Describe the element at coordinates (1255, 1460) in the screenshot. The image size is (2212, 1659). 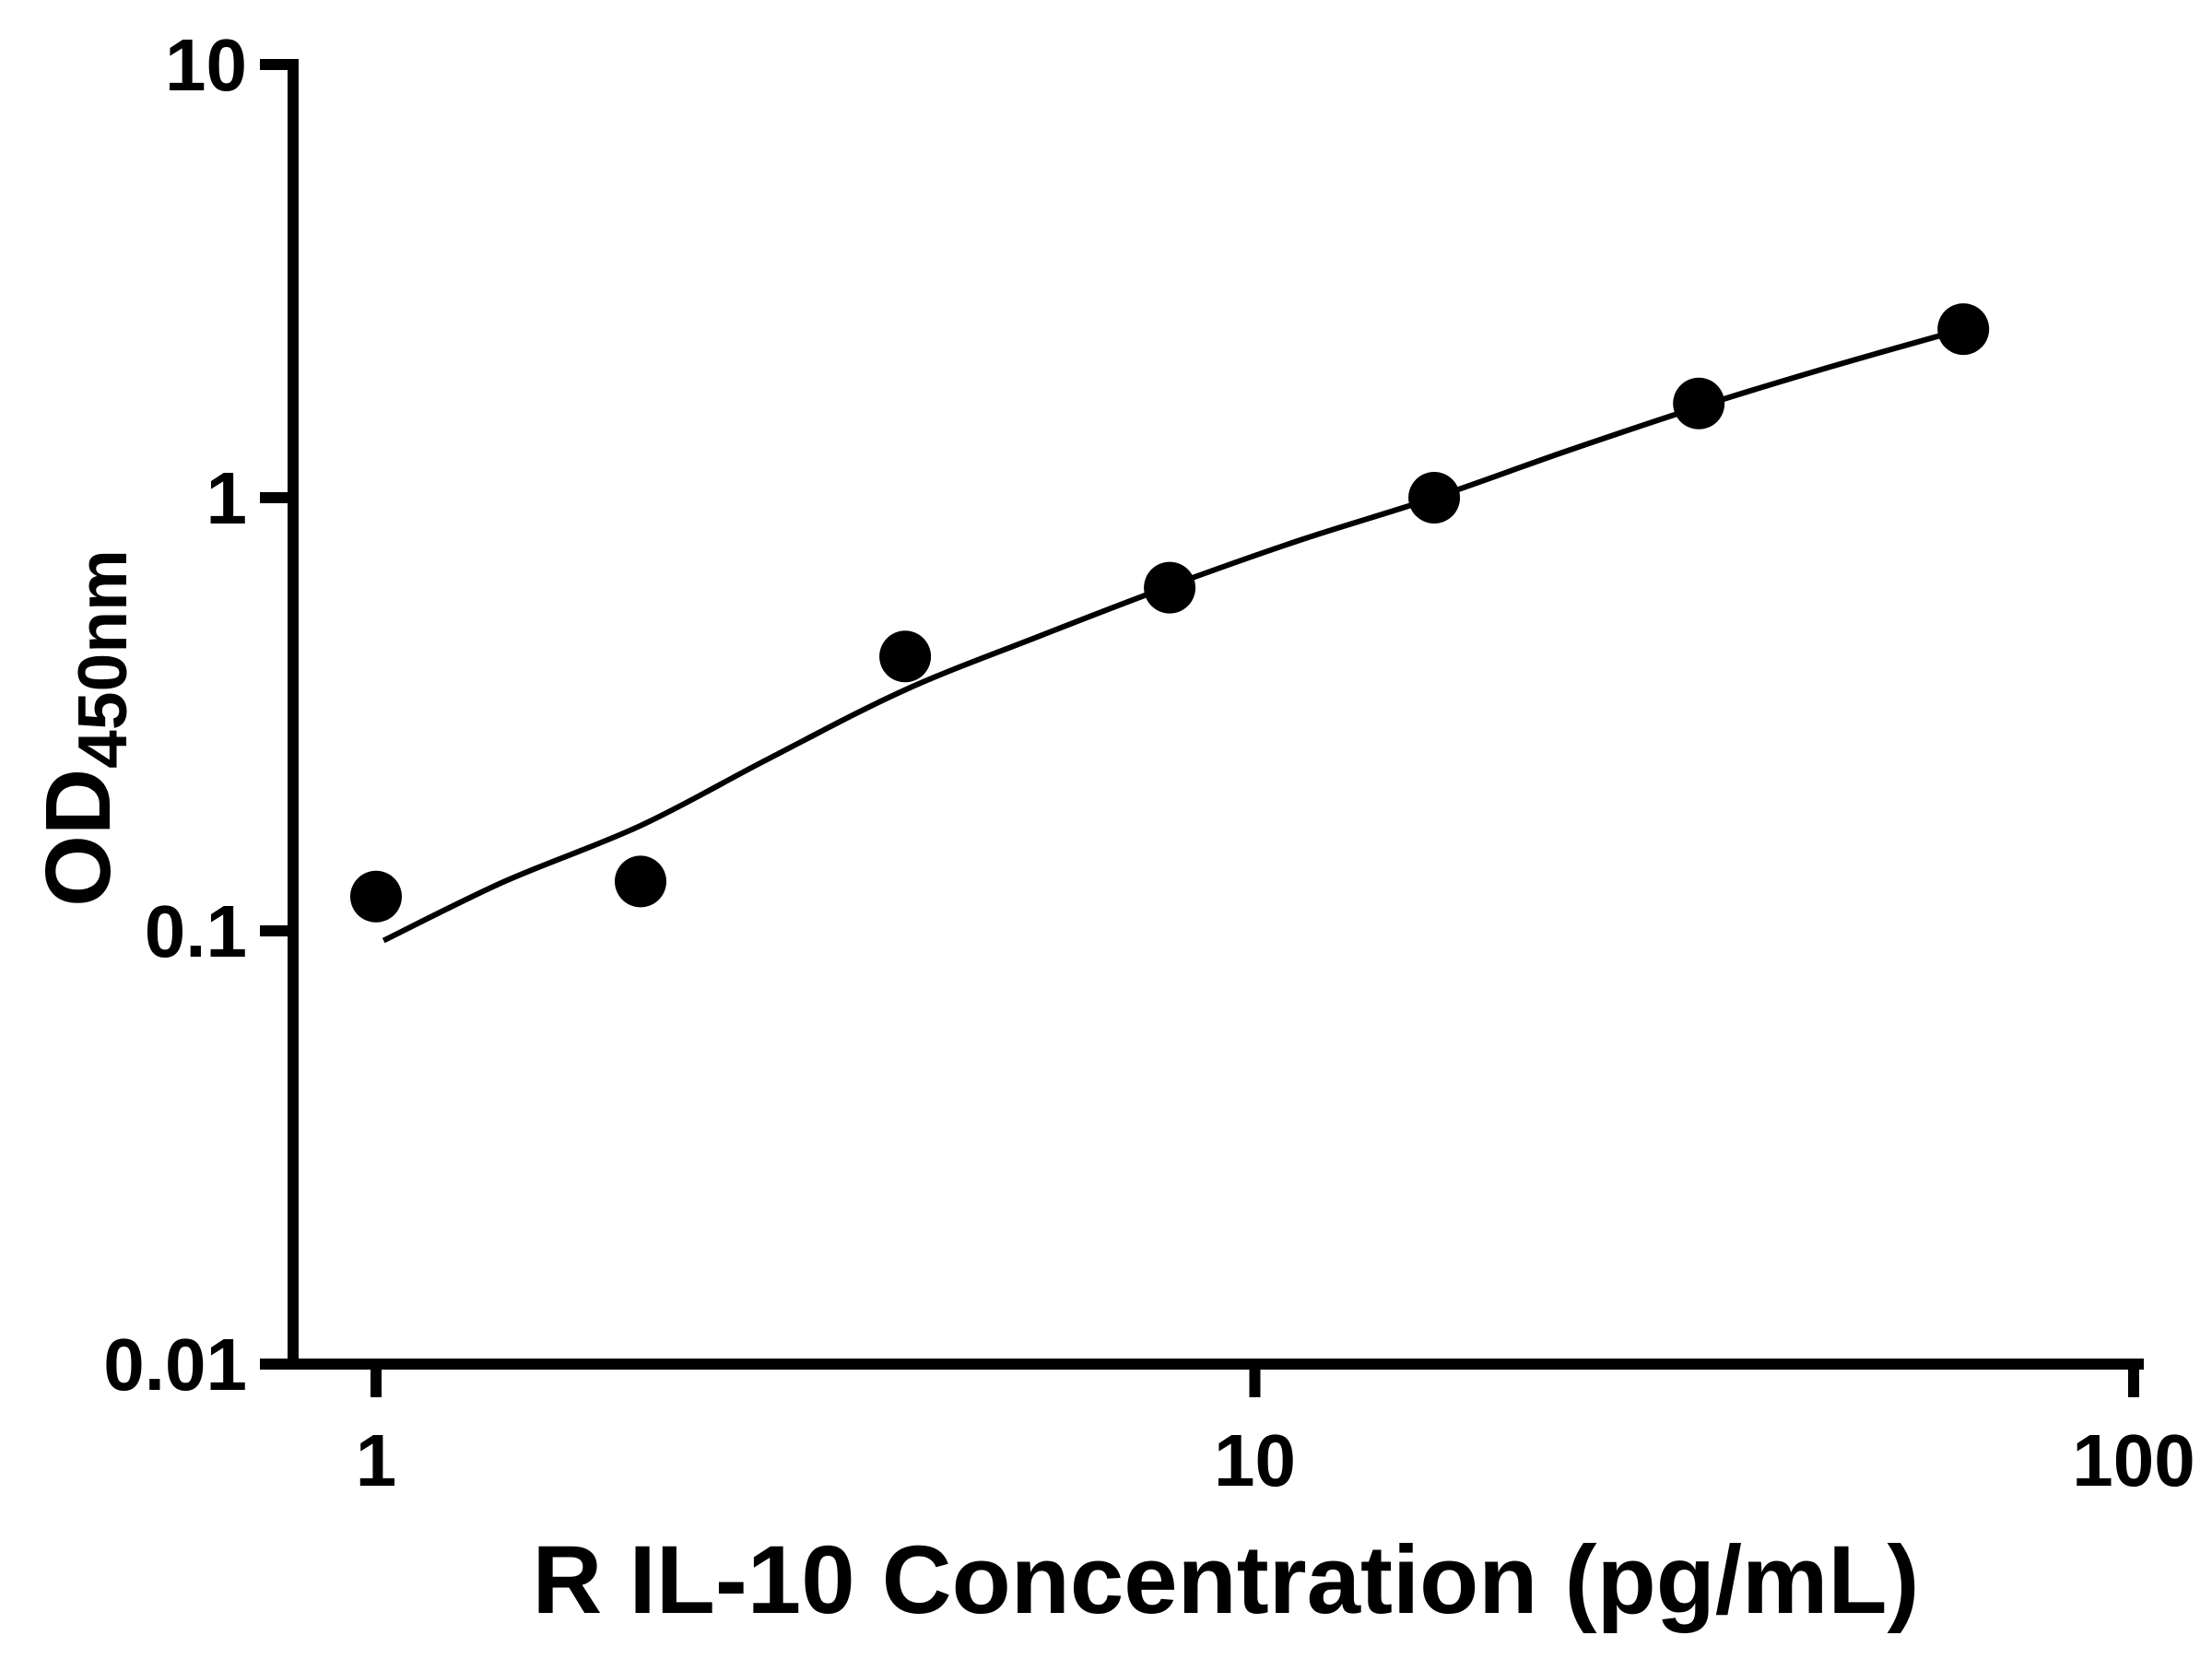
I see `x-tick-label: 10` at that location.